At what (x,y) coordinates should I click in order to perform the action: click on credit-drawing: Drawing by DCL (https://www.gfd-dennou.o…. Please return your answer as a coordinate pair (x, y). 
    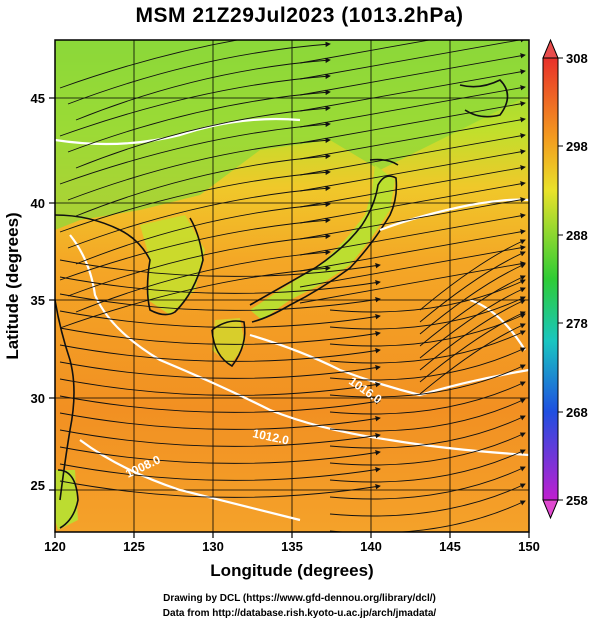
    Looking at the image, I should click on (299, 598).